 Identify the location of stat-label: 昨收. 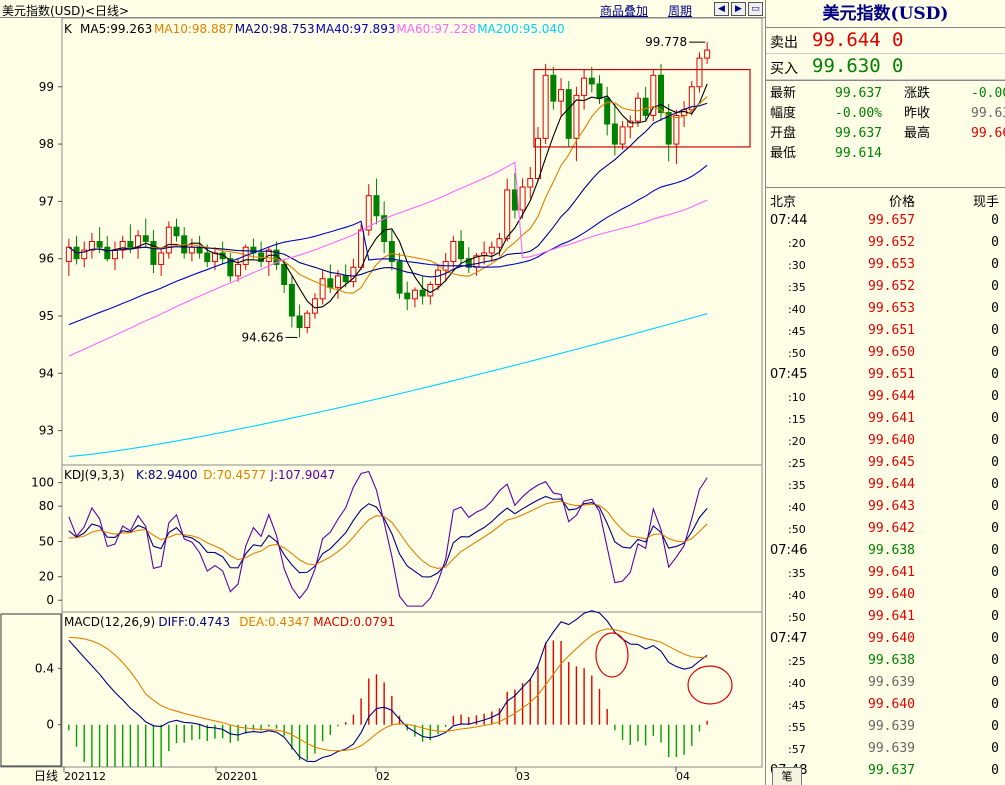
(917, 113).